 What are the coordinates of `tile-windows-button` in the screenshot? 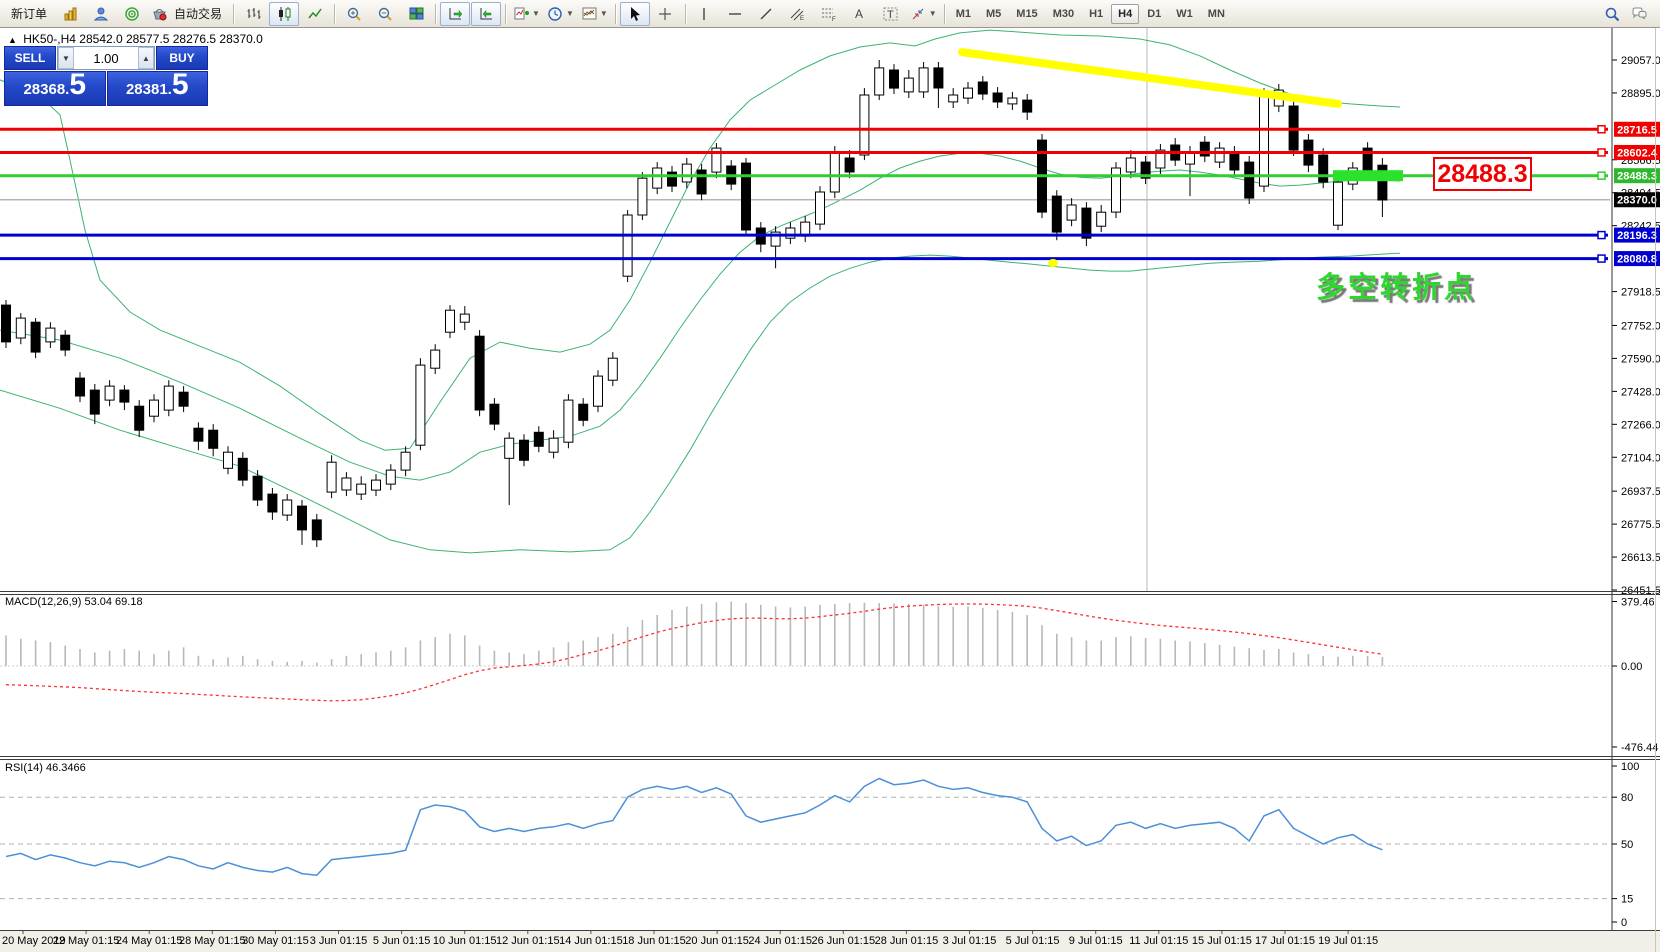 It's located at (416, 14).